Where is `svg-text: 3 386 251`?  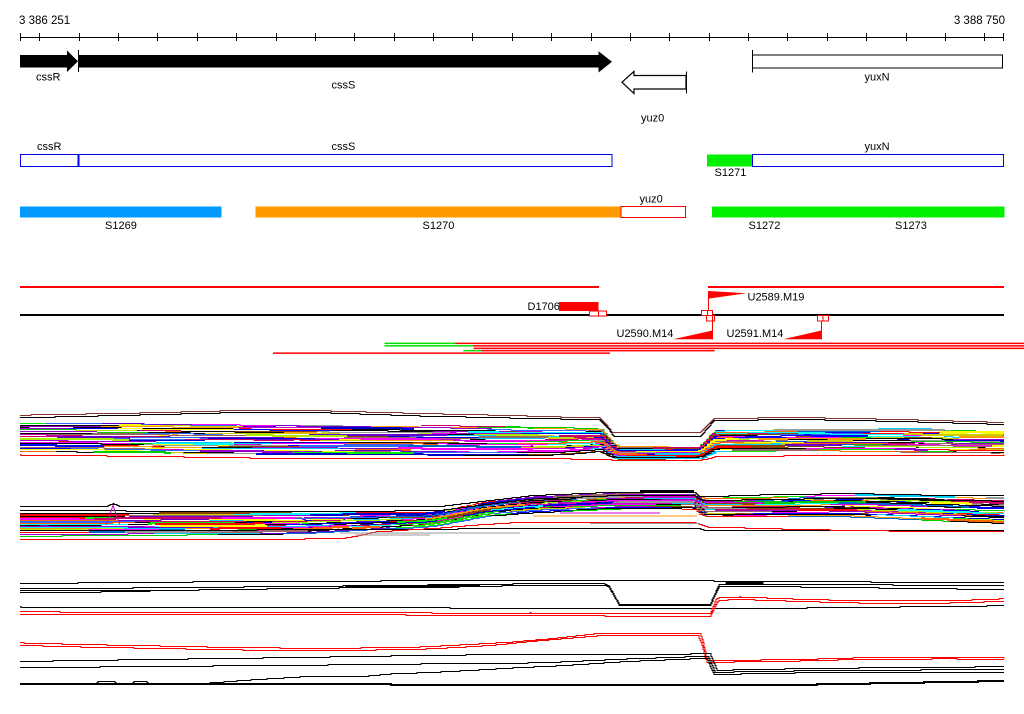 svg-text: 3 386 251 is located at coordinates (44, 21).